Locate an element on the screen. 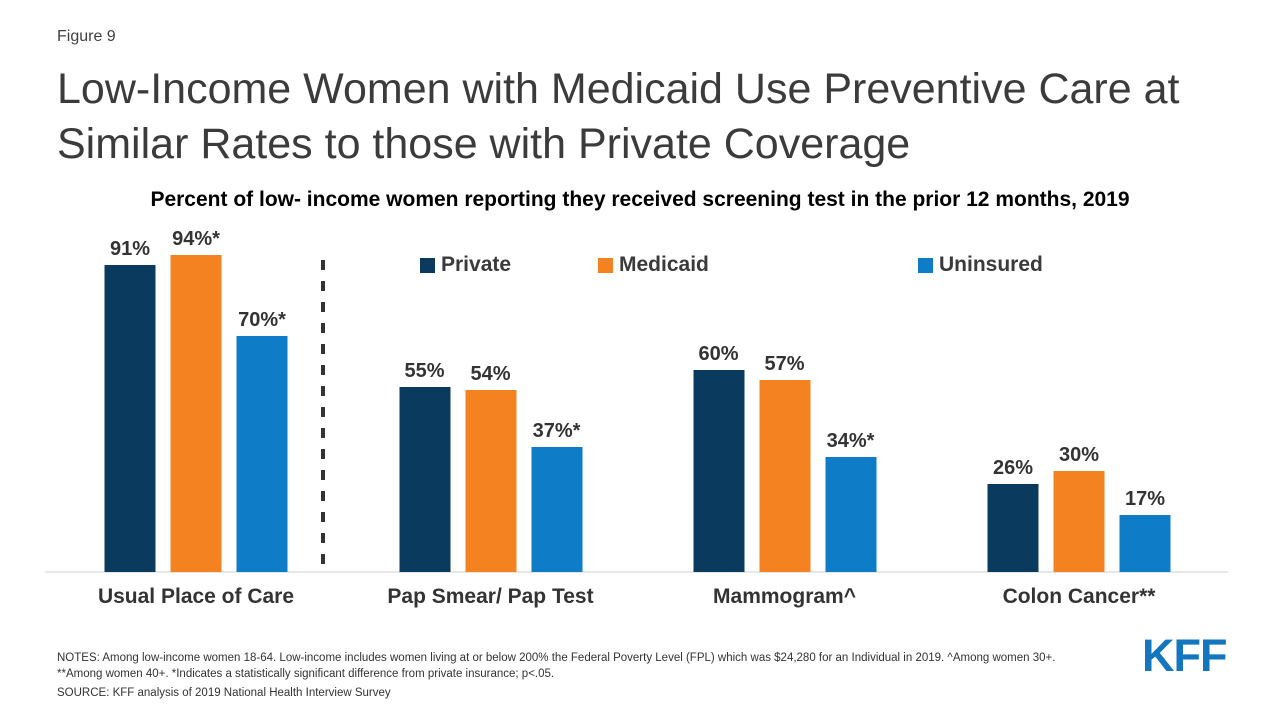 This screenshot has width=1280, height=720. bar-private: 55% is located at coordinates (424, 466).